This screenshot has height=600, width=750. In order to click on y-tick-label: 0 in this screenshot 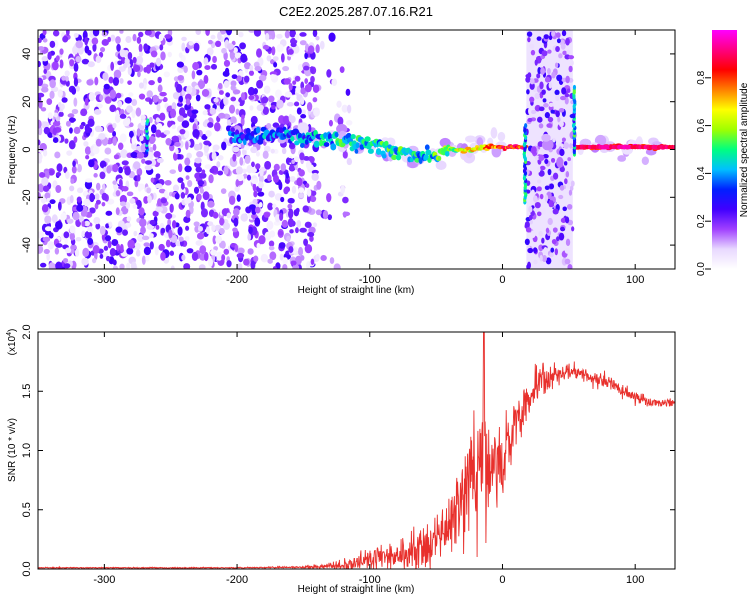, I will do `click(27, 149)`.